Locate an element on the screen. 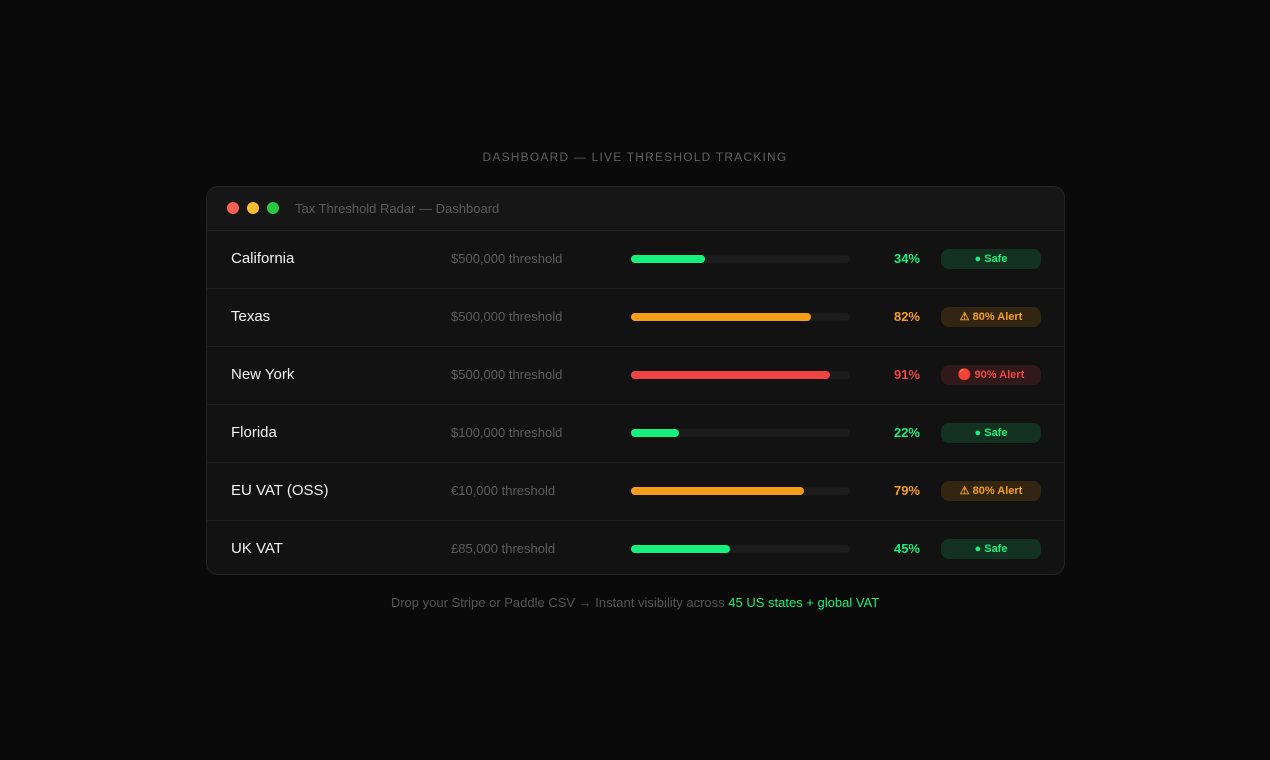 This screenshot has width=1270, height=760. title-bar: Tax Threshold Radar — Dashboard is located at coordinates (635, 209).